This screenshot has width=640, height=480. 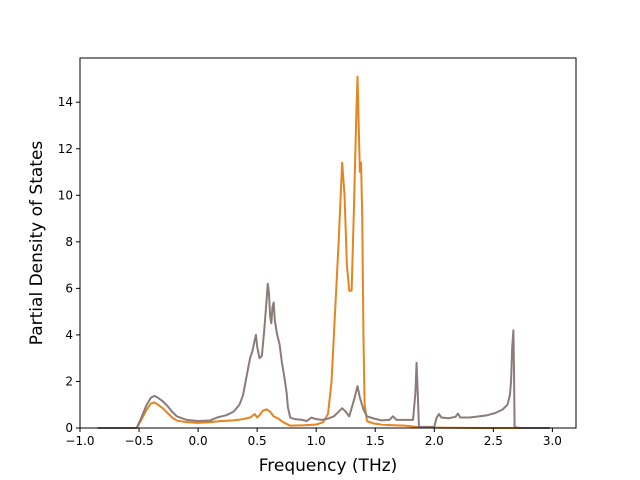 I want to click on x-tick-label: 1.0, so click(x=316, y=441).